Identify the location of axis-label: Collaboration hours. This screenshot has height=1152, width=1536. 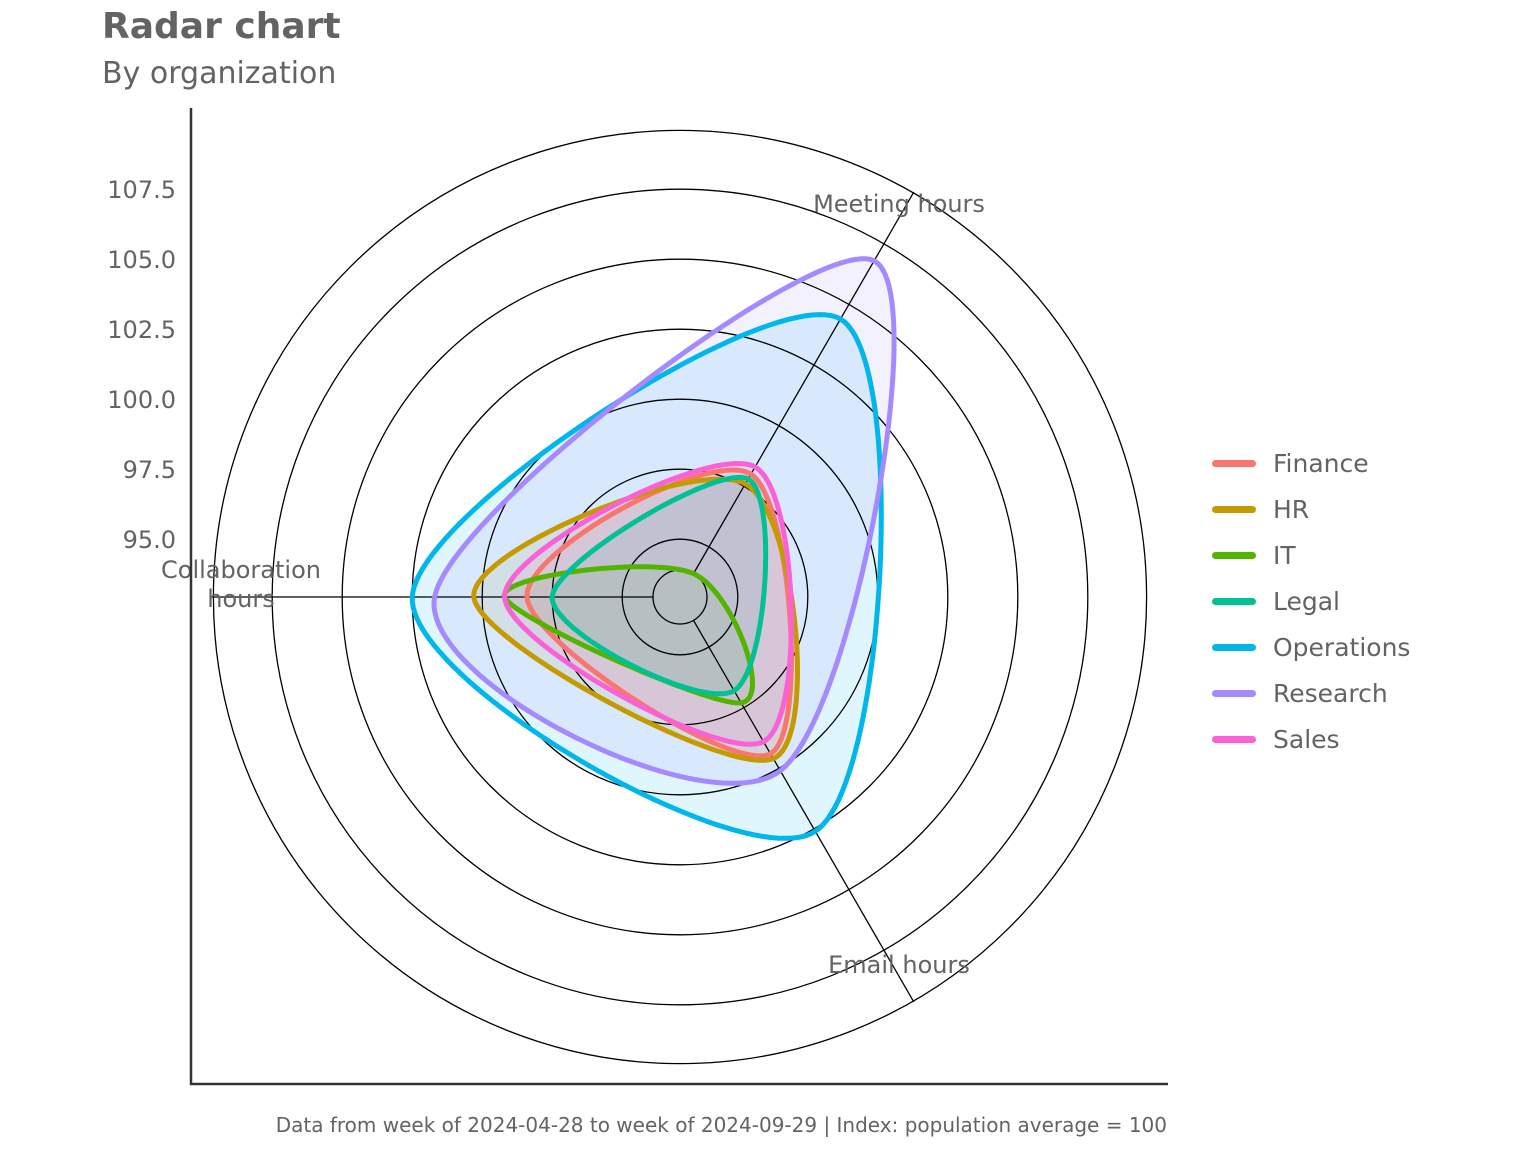
(241, 584).